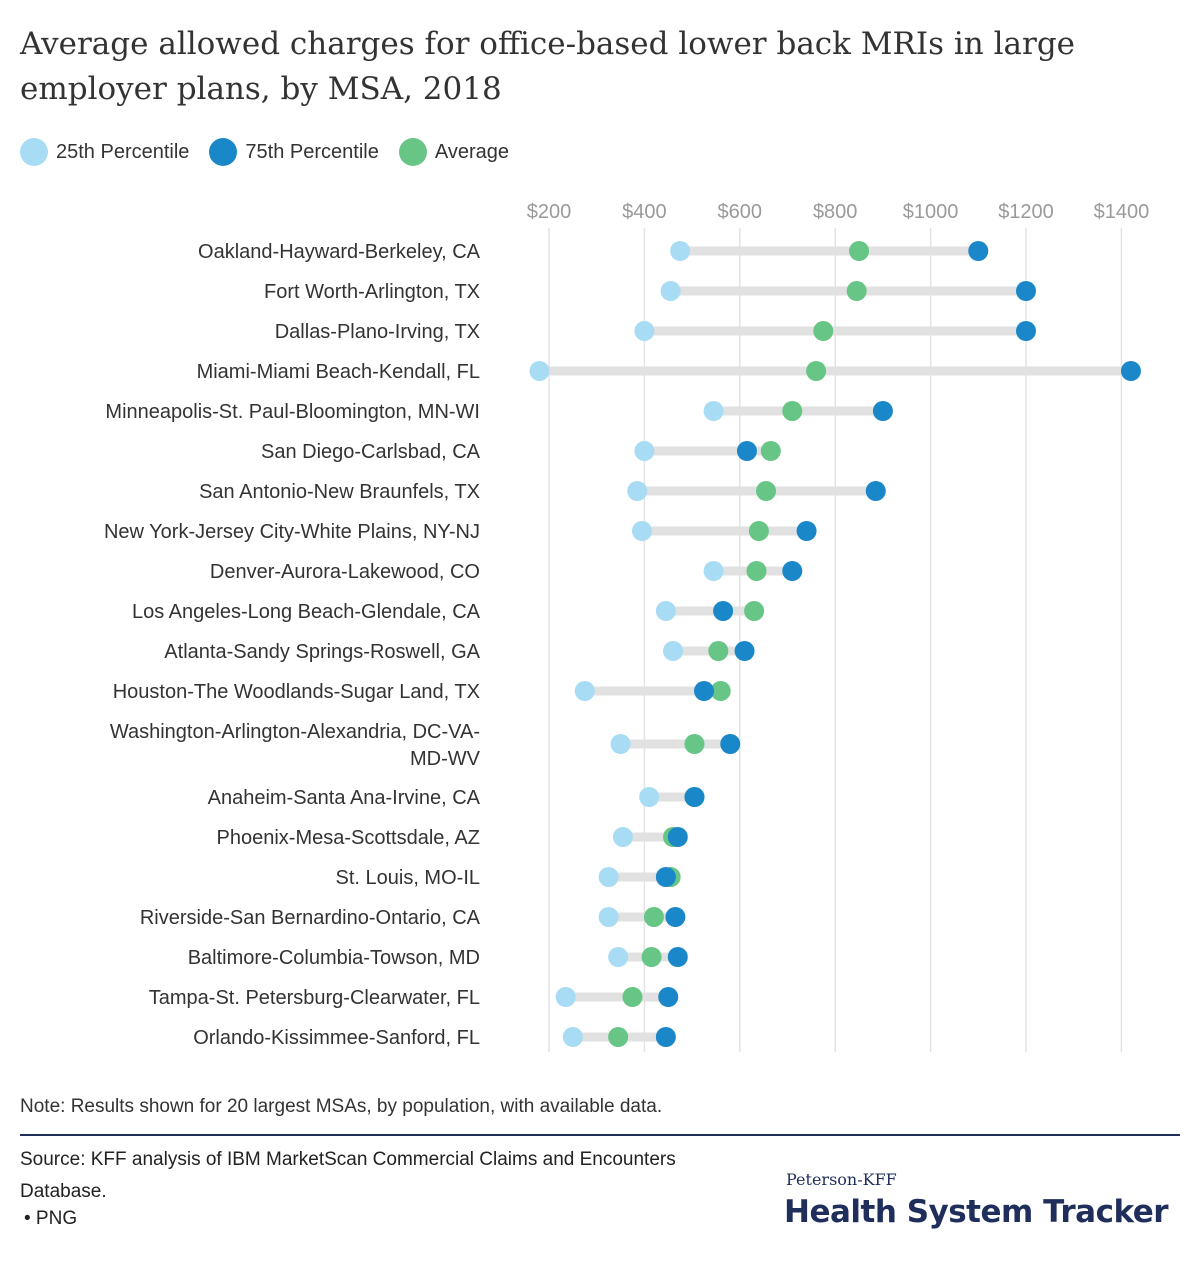  I want to click on x-tick-label: $400, so click(644, 212).